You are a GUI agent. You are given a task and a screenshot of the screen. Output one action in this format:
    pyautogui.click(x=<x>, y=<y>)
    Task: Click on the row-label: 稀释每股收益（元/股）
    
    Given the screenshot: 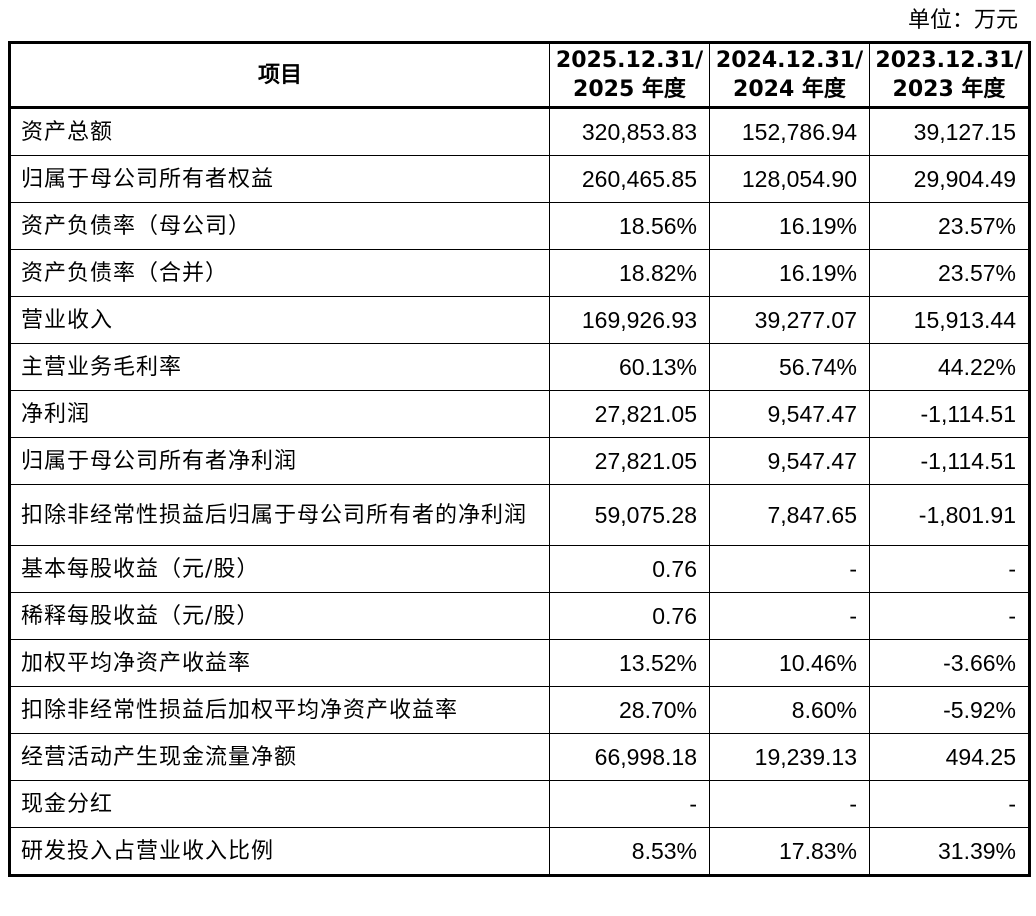 What is the action you would take?
    pyautogui.click(x=279, y=616)
    